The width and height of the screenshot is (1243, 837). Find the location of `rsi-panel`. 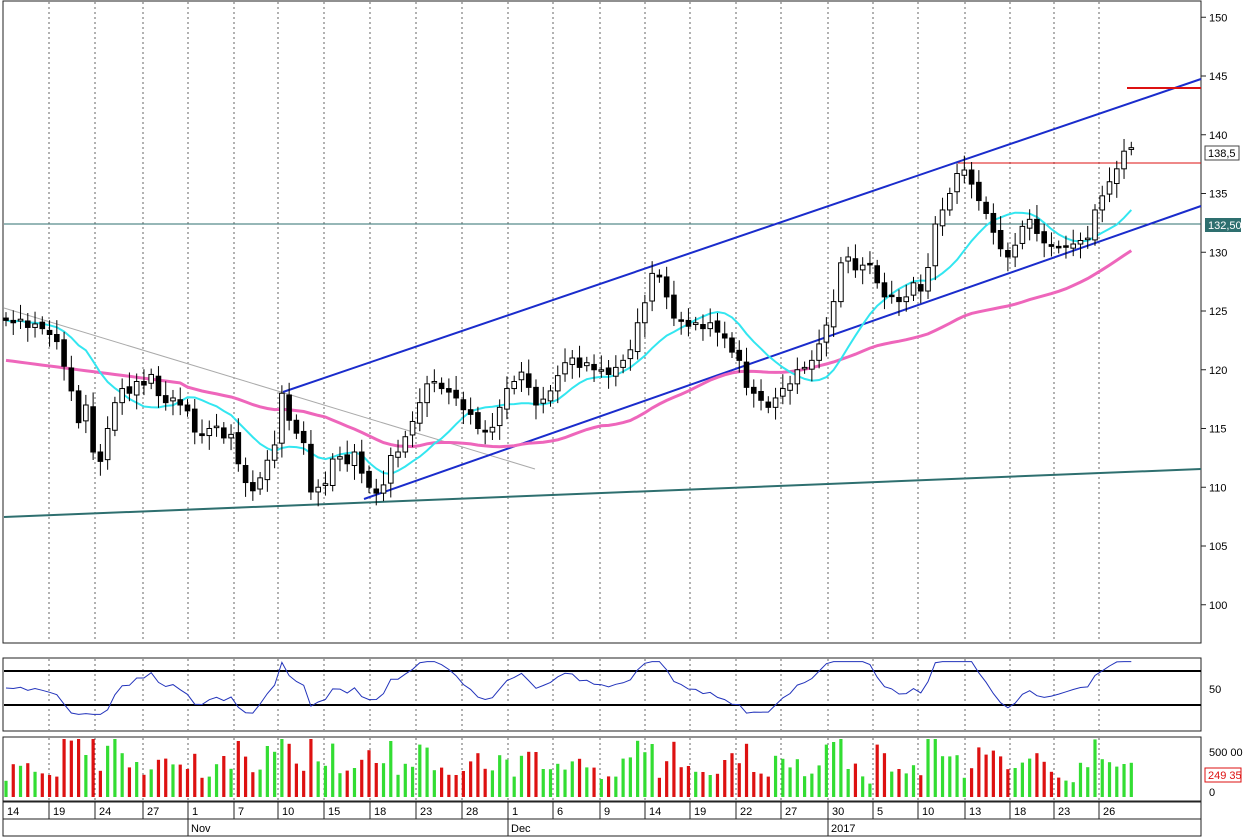

rsi-panel is located at coordinates (602, 694).